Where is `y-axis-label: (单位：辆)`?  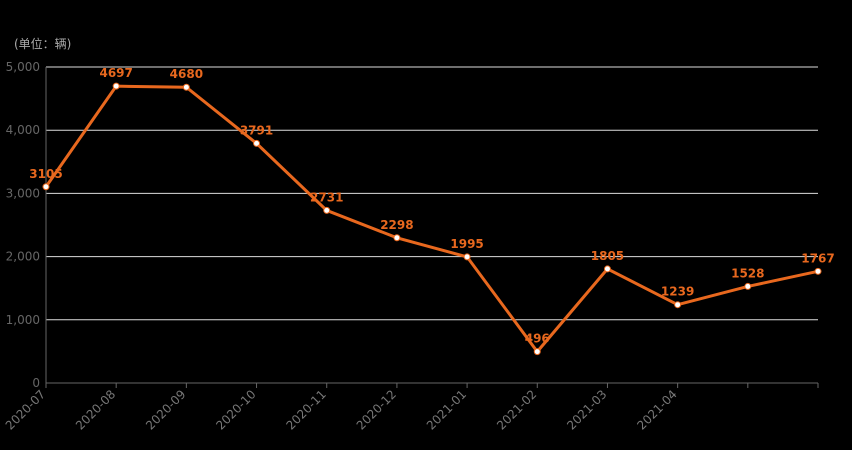
y-axis-label: (单位：辆) is located at coordinates (42, 43).